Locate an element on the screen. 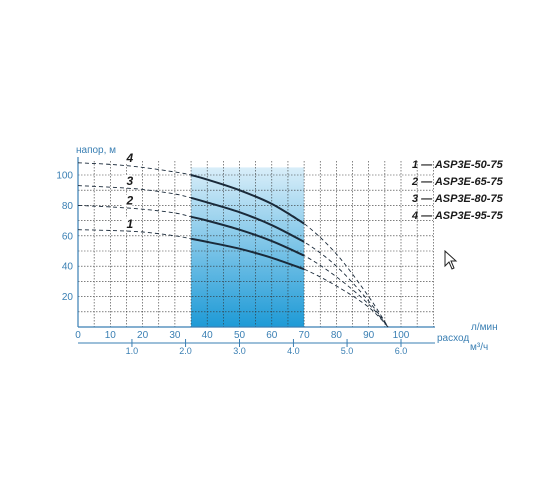 This screenshot has height=504, width=560. x-tick-label: 0 is located at coordinates (78, 335).